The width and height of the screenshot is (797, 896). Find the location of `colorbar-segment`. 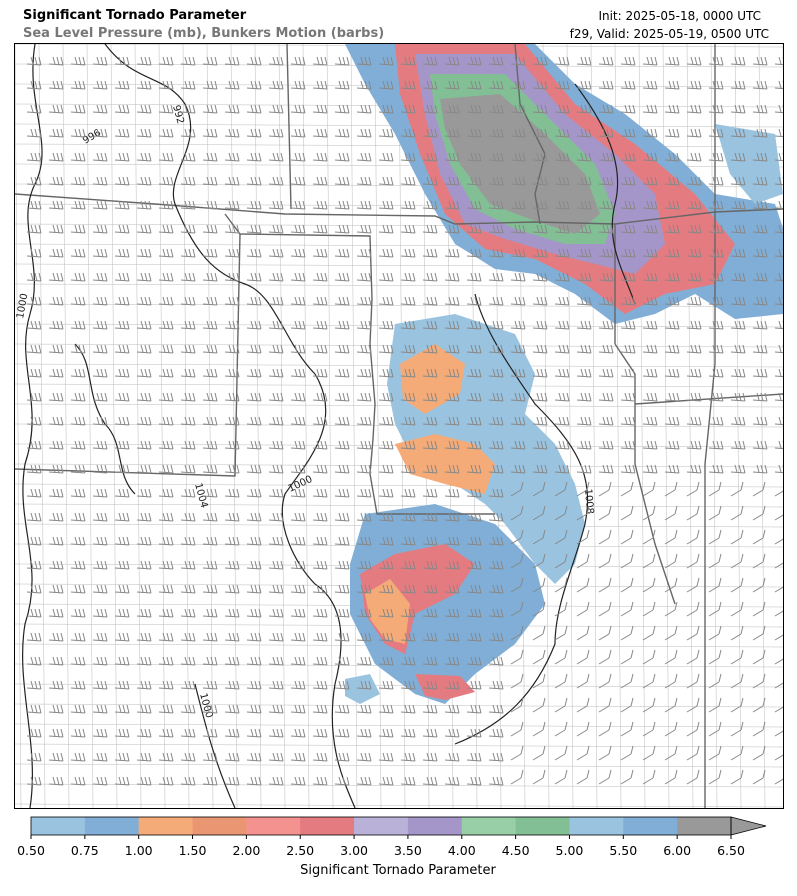

colorbar-segment is located at coordinates (650, 826).